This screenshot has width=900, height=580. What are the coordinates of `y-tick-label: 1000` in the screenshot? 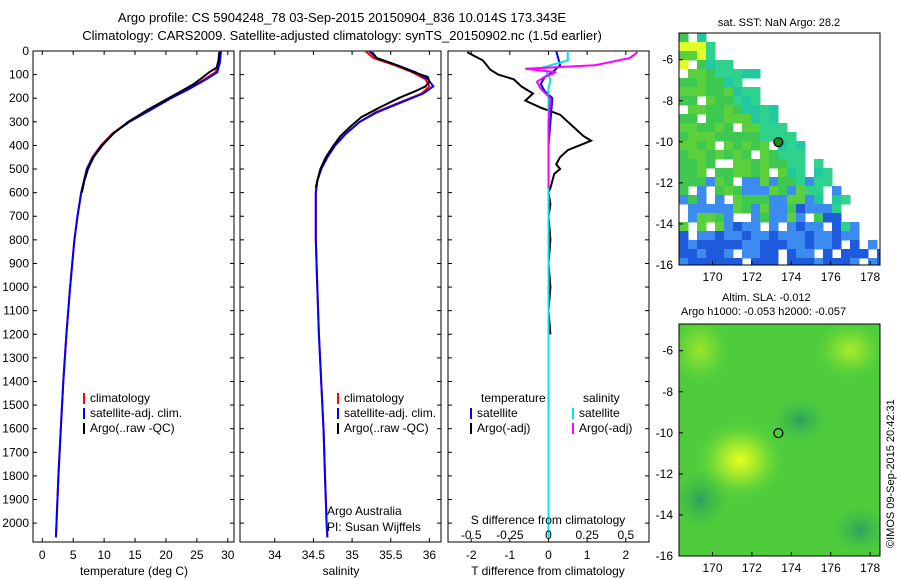 It's located at (15, 287).